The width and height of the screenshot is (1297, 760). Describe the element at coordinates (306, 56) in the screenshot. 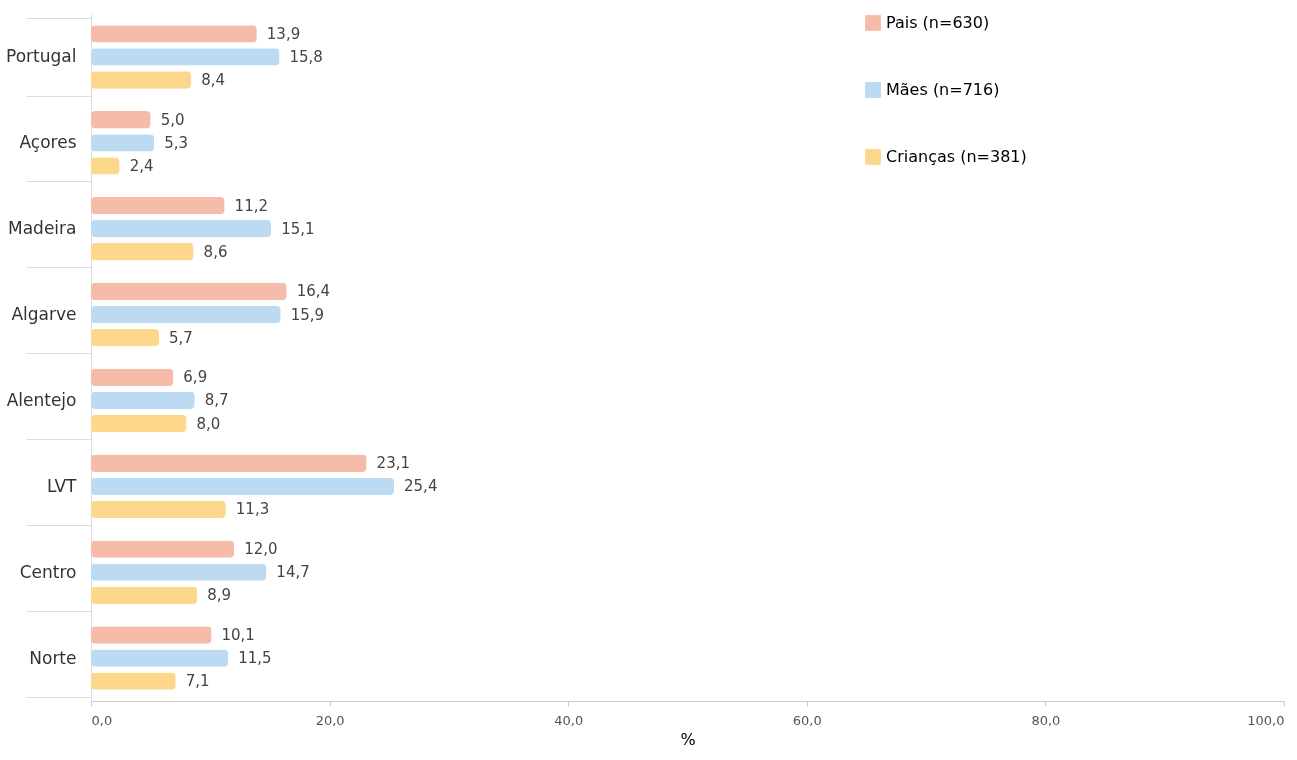

I see `data-label: 15,8` at that location.